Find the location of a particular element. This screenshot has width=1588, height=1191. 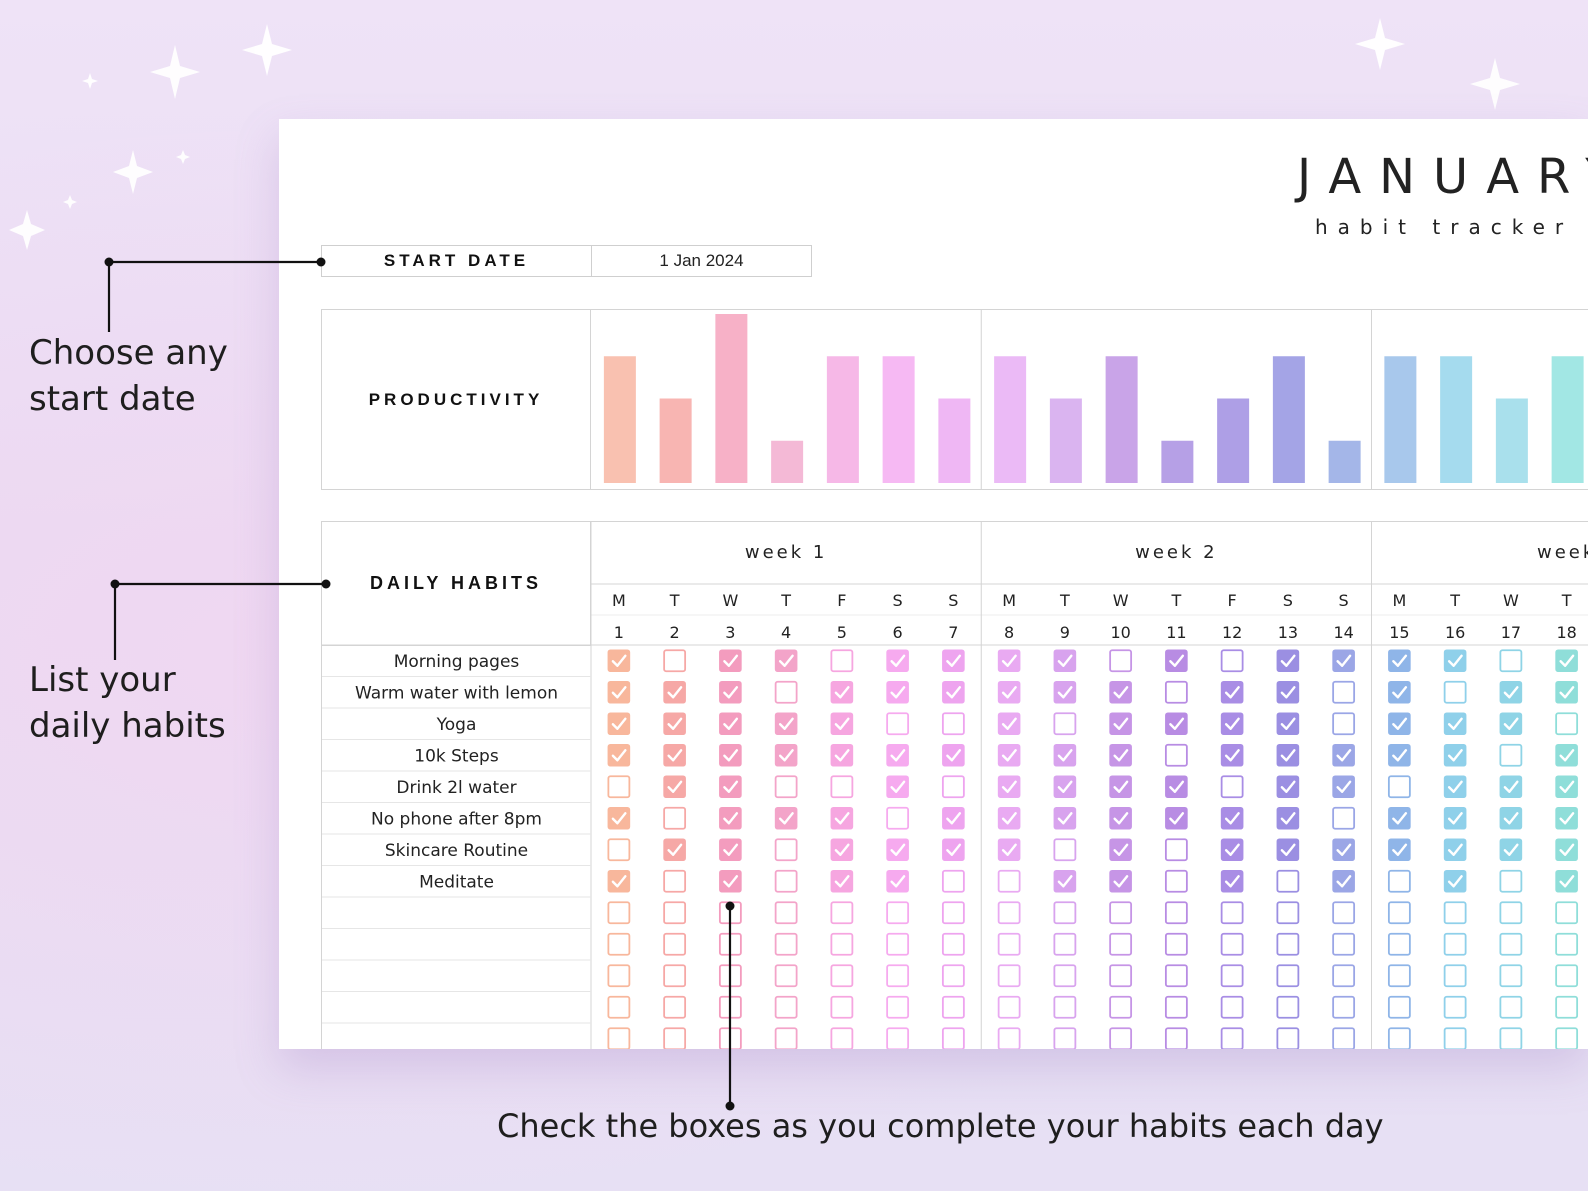

habit-name: Warm water with lemon is located at coordinates (456, 693).